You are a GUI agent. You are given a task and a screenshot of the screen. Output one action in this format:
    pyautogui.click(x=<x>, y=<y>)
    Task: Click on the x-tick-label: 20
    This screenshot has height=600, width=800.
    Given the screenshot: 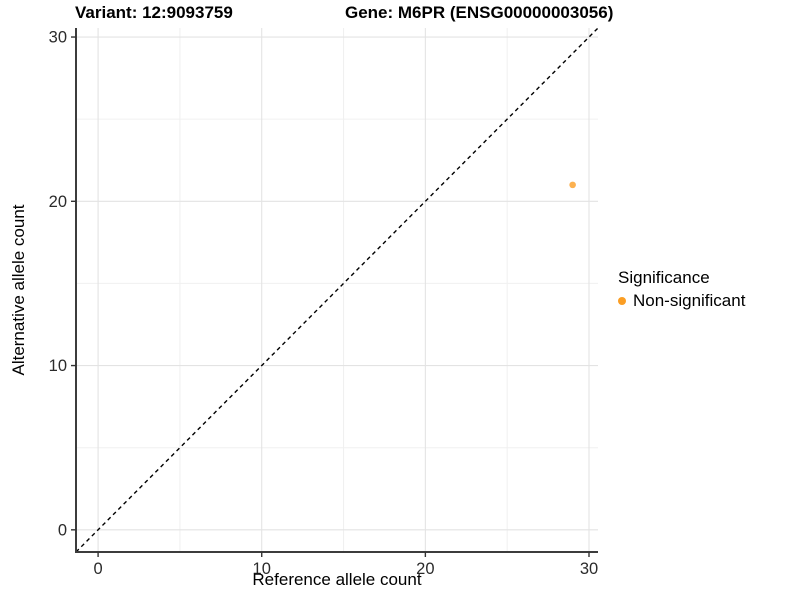 What is the action you would take?
    pyautogui.click(x=425, y=569)
    